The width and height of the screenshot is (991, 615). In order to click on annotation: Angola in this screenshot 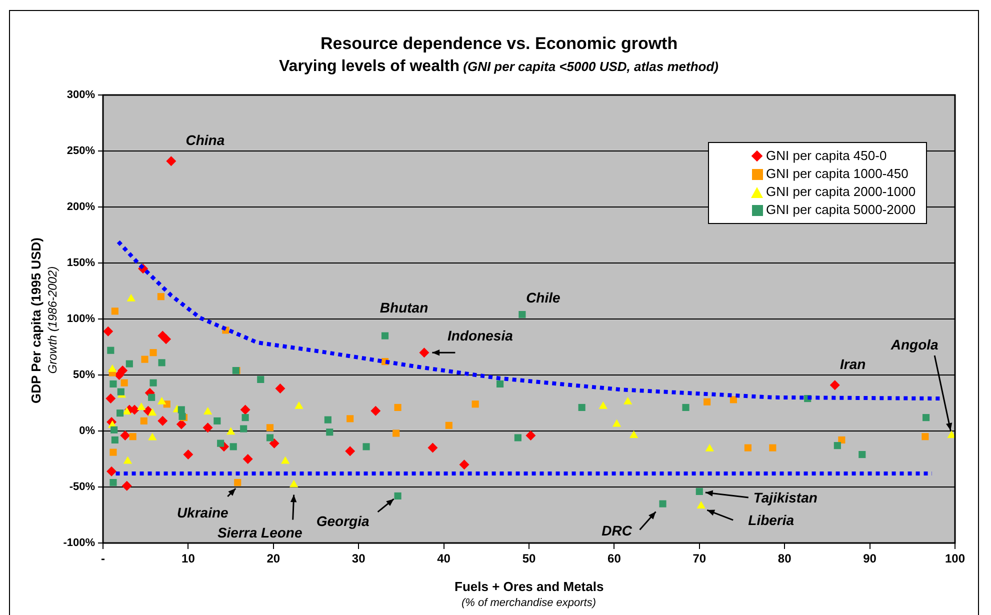, I will do `click(914, 344)`.